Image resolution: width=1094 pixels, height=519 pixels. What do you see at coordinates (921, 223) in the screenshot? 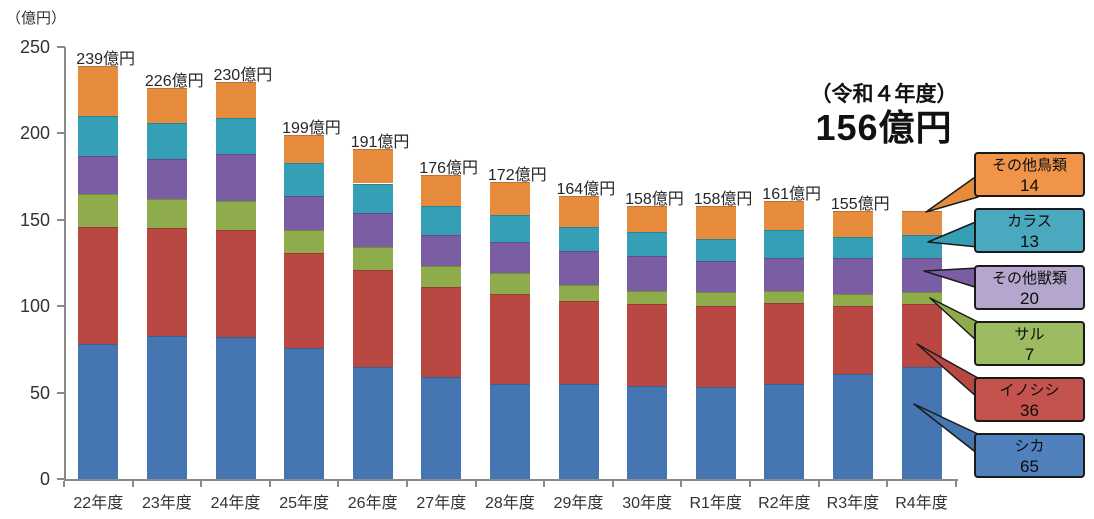
I see `bar-segment-その他鳥類-R4年度` at bounding box center [921, 223].